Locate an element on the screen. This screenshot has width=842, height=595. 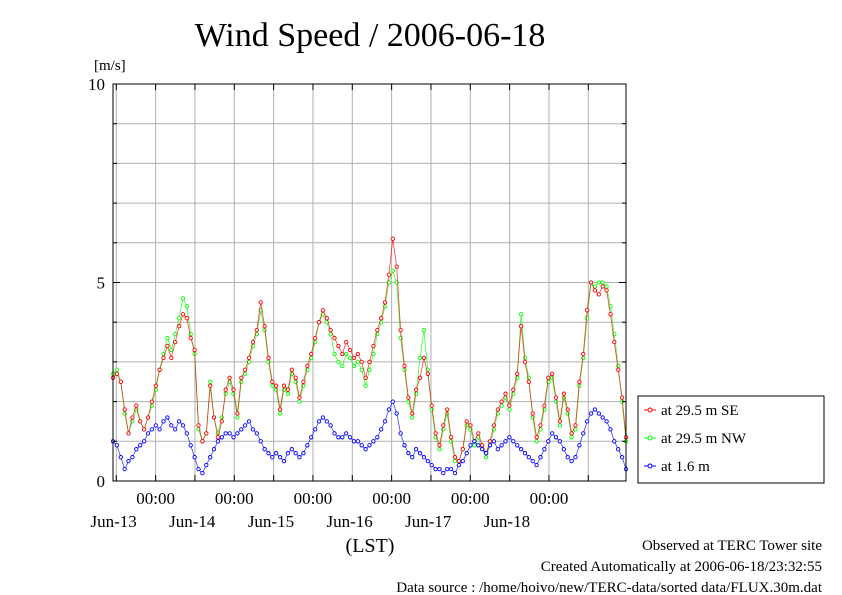
x-day-label: Jun-15 is located at coordinates (271, 521).